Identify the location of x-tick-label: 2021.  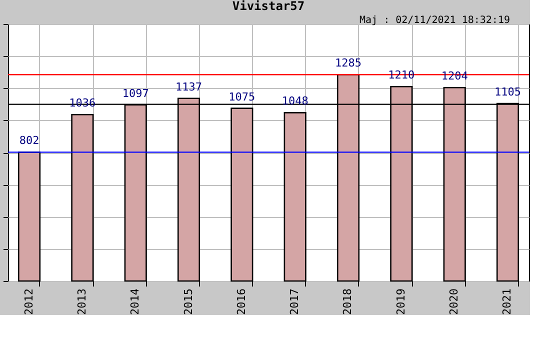
(507, 301).